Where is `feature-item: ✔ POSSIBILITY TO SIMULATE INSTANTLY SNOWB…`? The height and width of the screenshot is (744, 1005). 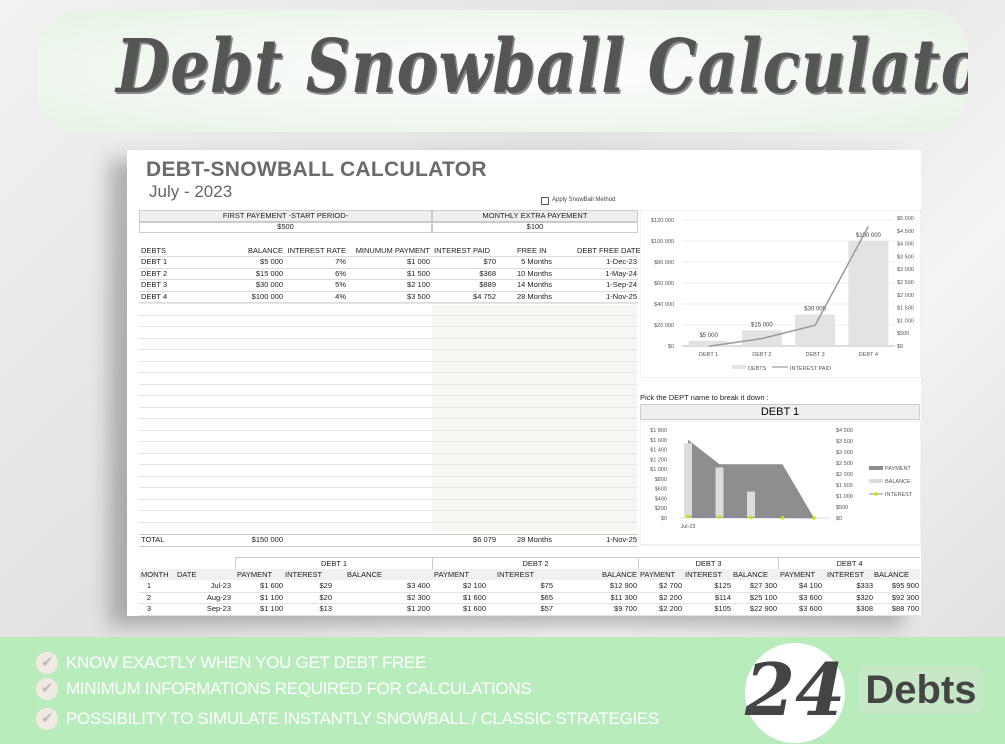 feature-item: ✔ POSSIBILITY TO SIMULATE INSTANTLY SNOWB… is located at coordinates (347, 719).